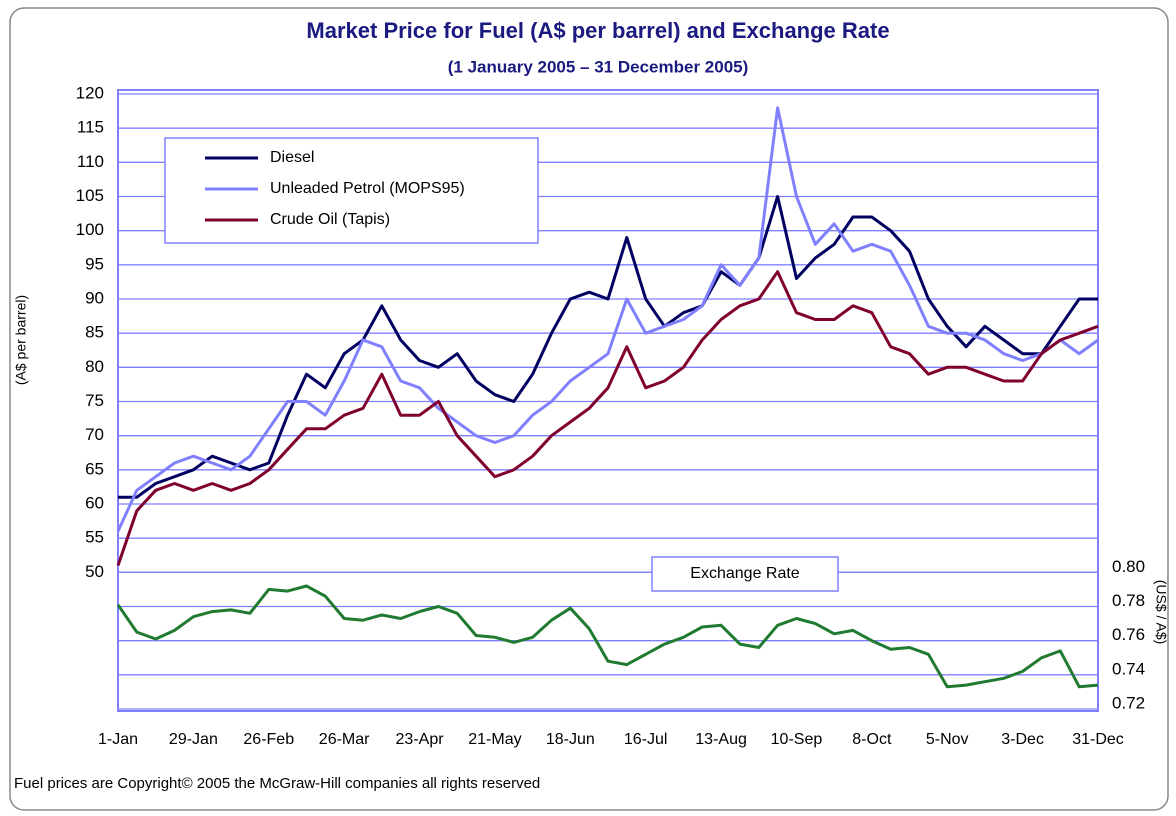 The width and height of the screenshot is (1176, 816). What do you see at coordinates (330, 219) in the screenshot?
I see `legend-label: Crude Oil (Tapis)` at bounding box center [330, 219].